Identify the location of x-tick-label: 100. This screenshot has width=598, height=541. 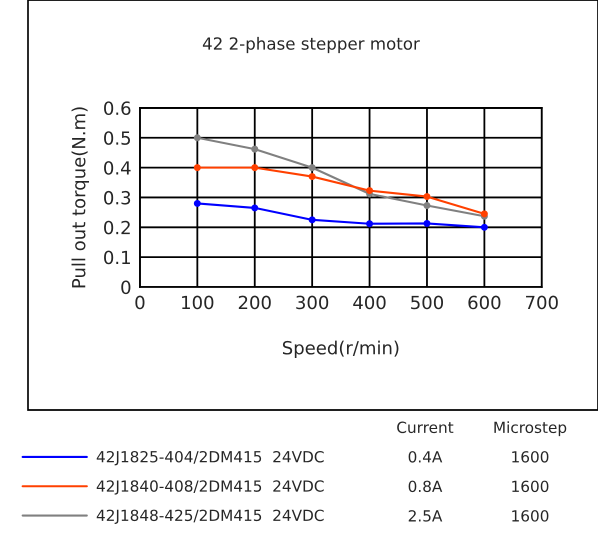
(198, 303).